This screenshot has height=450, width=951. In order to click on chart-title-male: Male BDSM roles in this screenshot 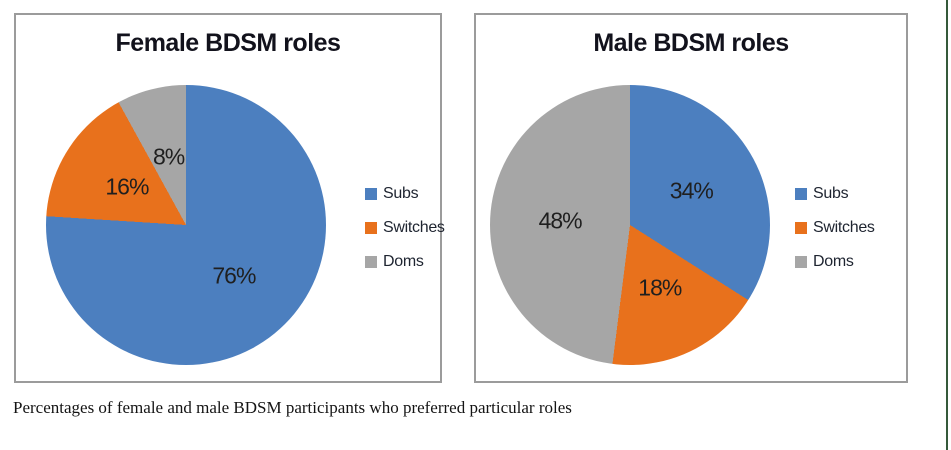, I will do `click(691, 43)`.